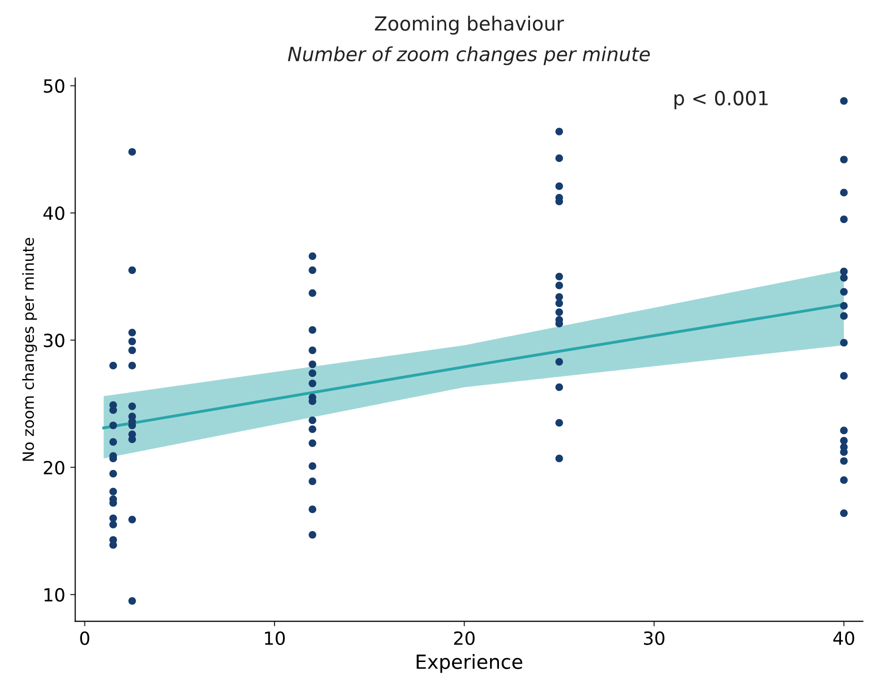 This screenshot has height=679, width=885. What do you see at coordinates (721, 100) in the screenshot?
I see `annotation: p < 0.001` at bounding box center [721, 100].